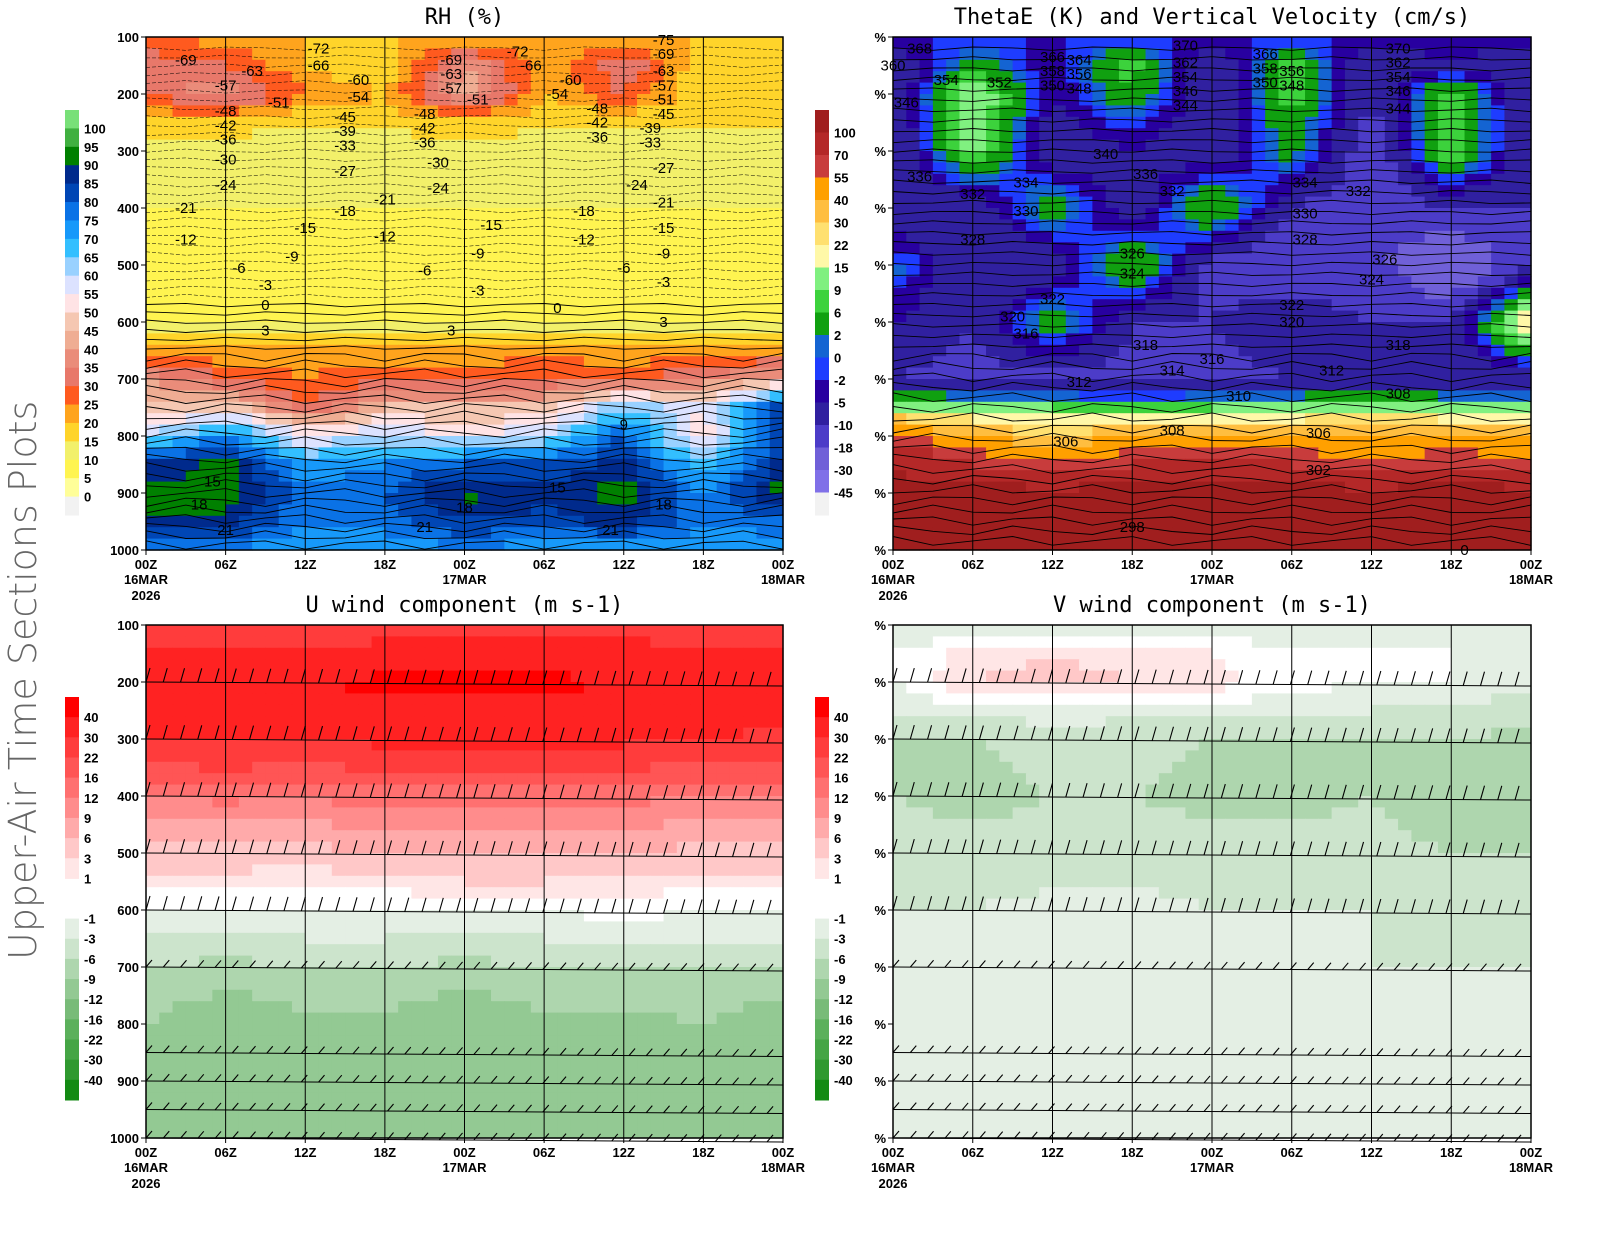  What do you see at coordinates (624, 564) in the screenshot?
I see `x-tick-label: 12Z` at bounding box center [624, 564].